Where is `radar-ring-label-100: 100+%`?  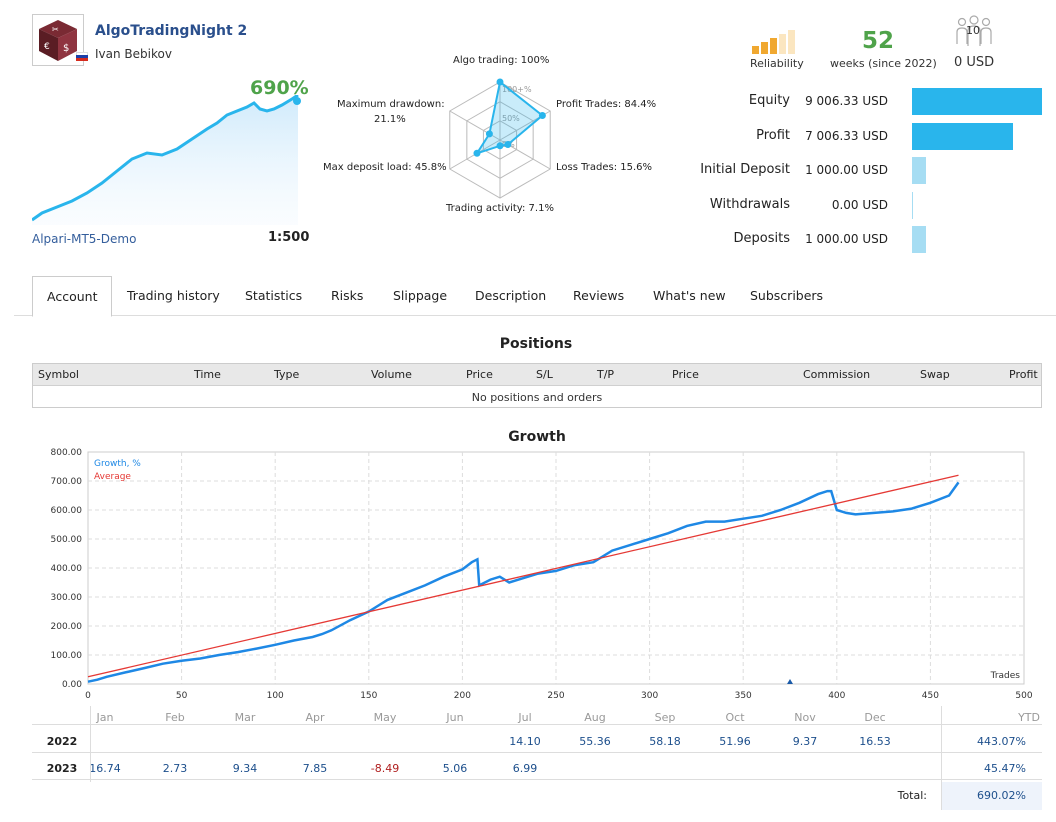
radar-ring-label-100: 100+% is located at coordinates (517, 89).